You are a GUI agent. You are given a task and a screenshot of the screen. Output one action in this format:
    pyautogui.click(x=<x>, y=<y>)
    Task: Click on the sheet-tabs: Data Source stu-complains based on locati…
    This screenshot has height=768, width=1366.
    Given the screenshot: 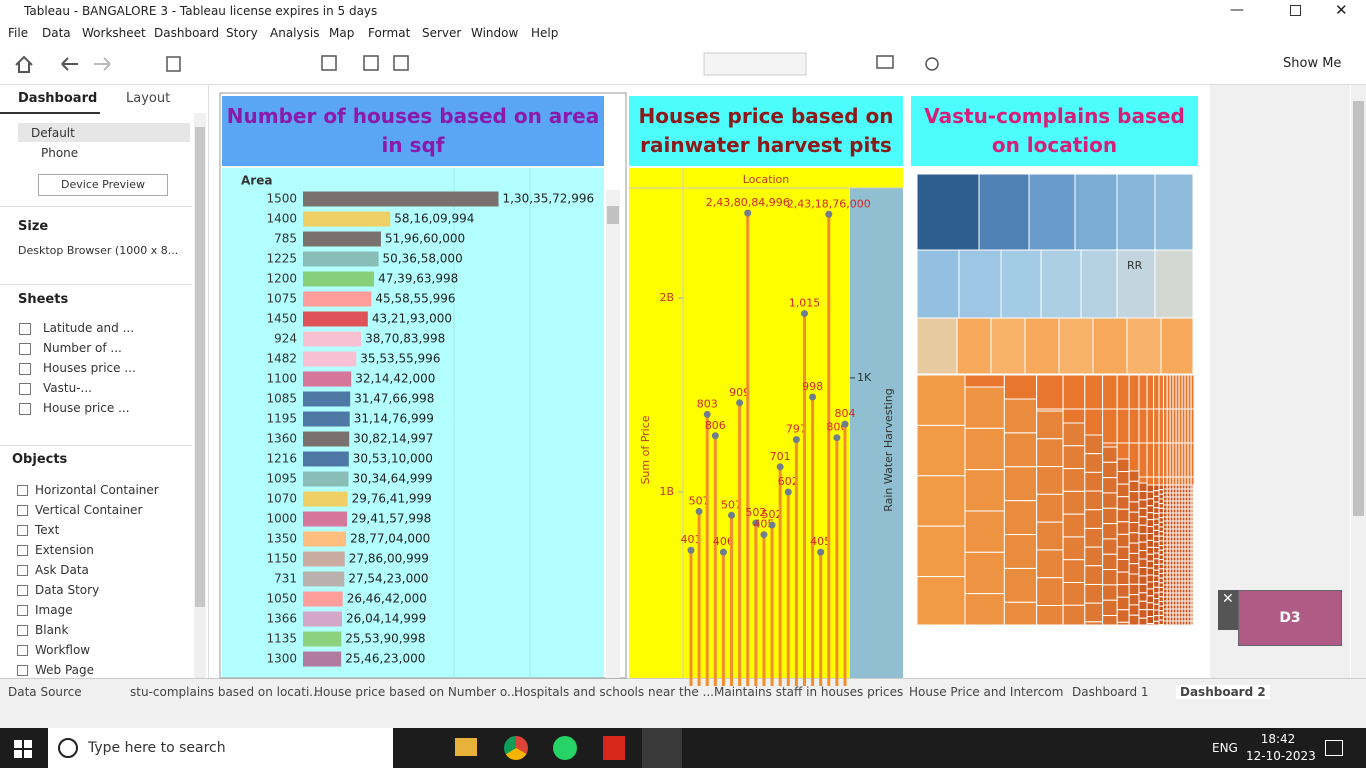 What is the action you would take?
    pyautogui.click(x=683, y=692)
    